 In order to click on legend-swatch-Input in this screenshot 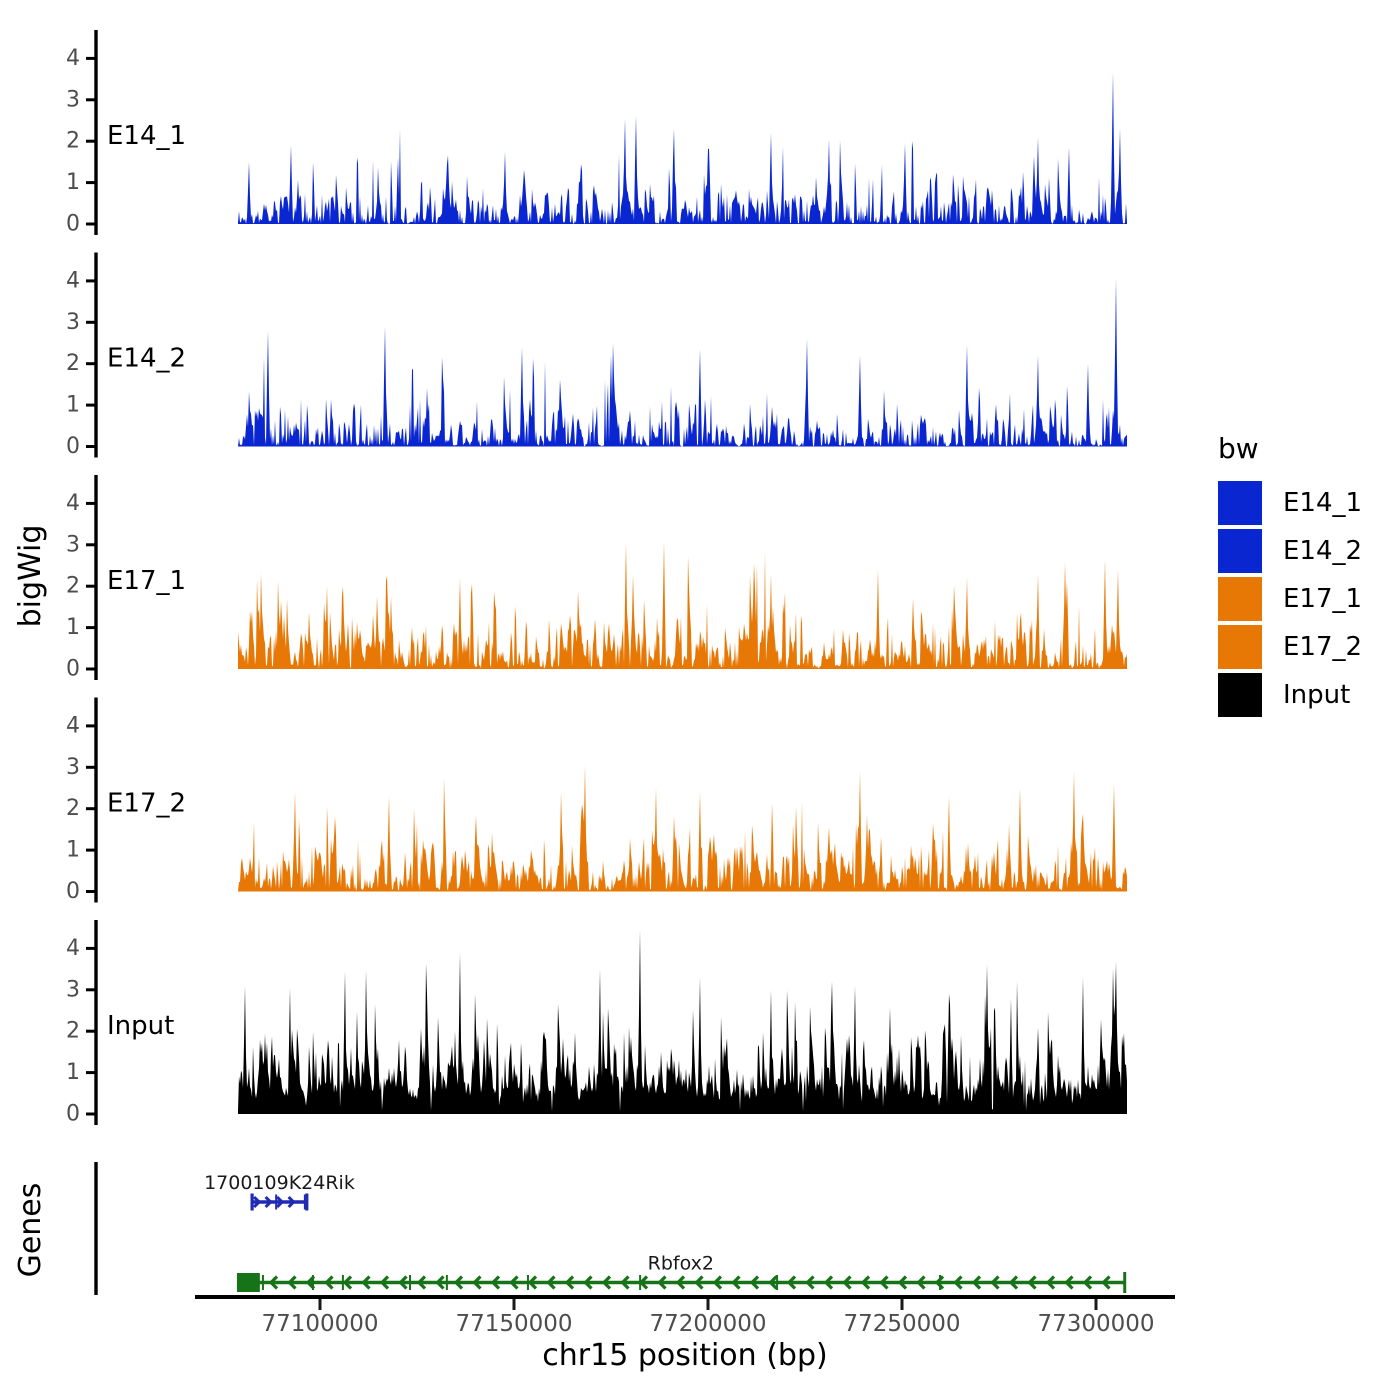, I will do `click(1240, 695)`.